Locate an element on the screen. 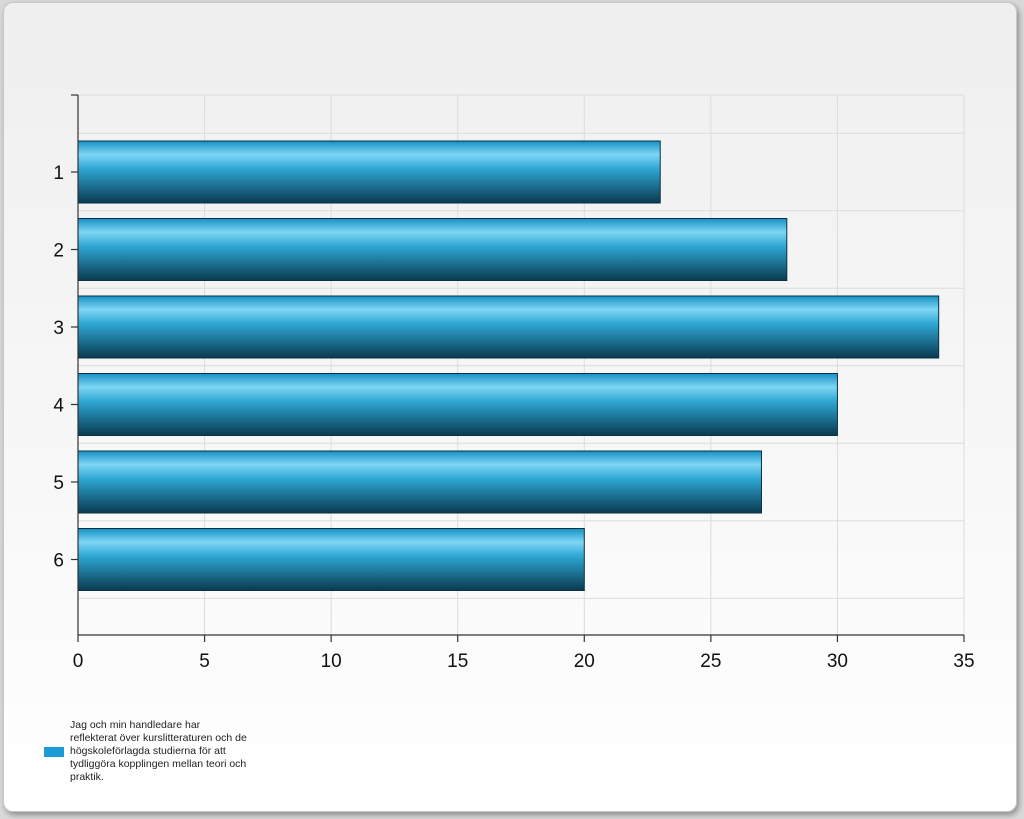  x-tick-label: 15 is located at coordinates (457, 661).